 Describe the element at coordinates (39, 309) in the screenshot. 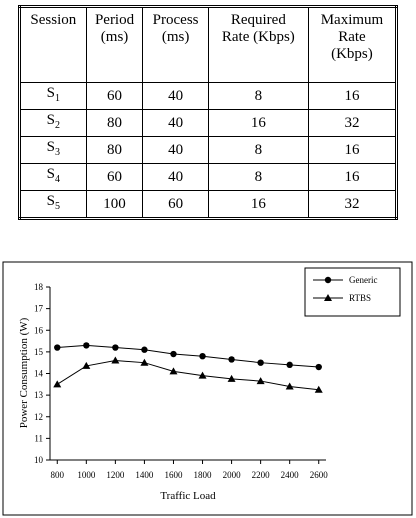

I see `y-tick-label: 17` at that location.